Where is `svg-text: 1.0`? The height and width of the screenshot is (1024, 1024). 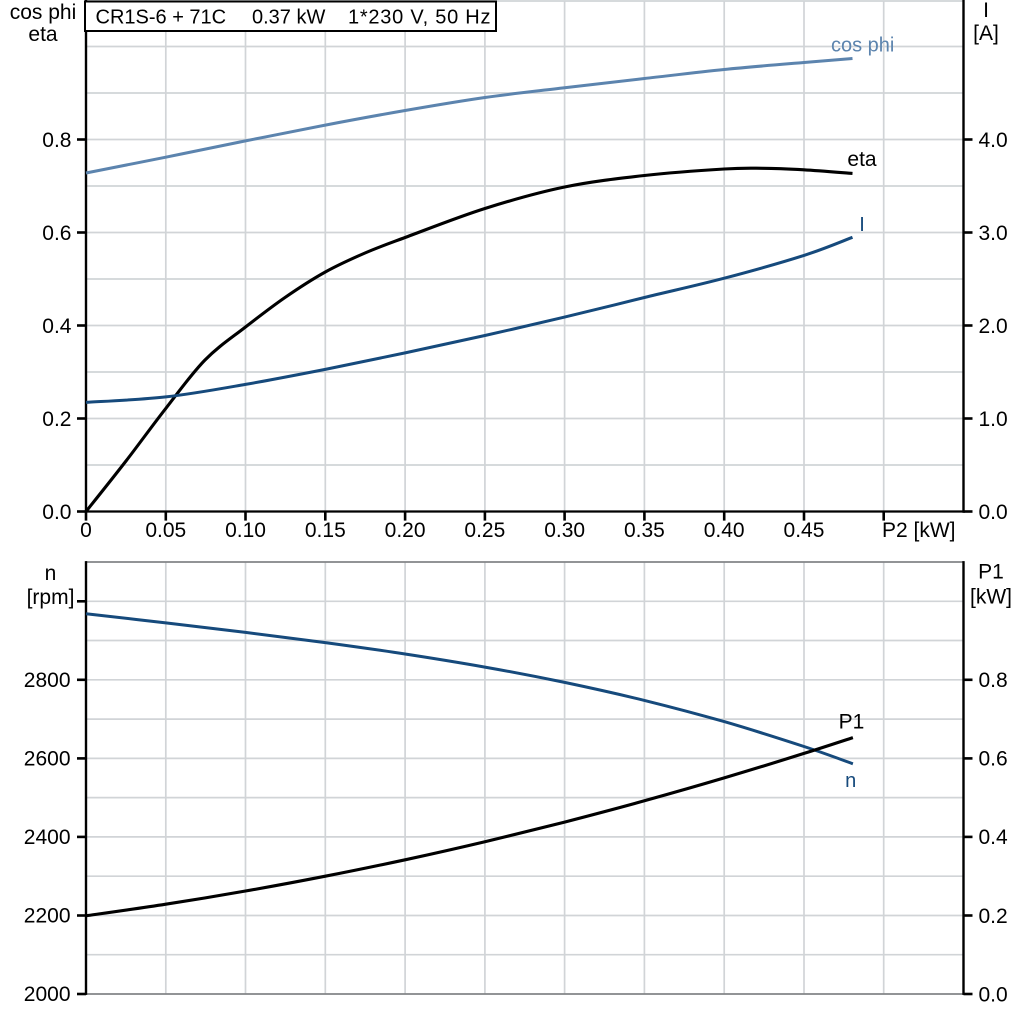
svg-text: 1.0 is located at coordinates (993, 419).